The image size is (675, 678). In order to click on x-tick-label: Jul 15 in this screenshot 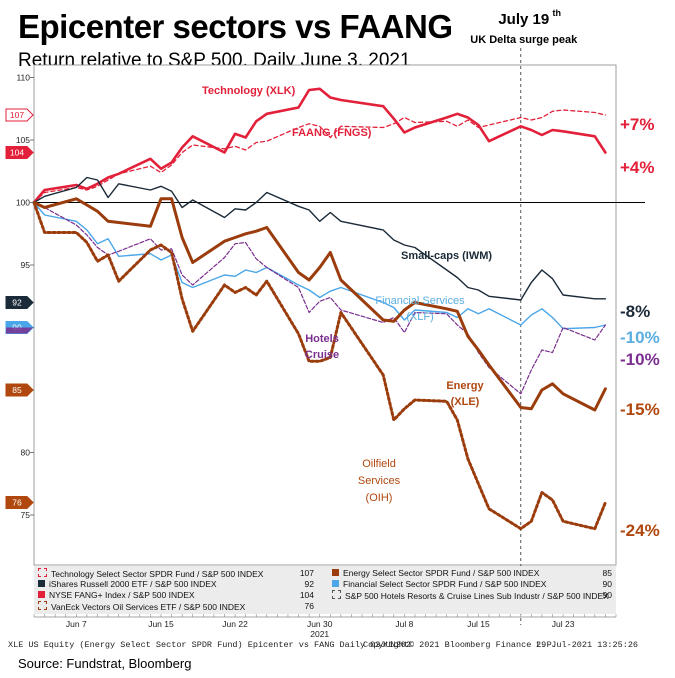, I will do `click(478, 624)`.